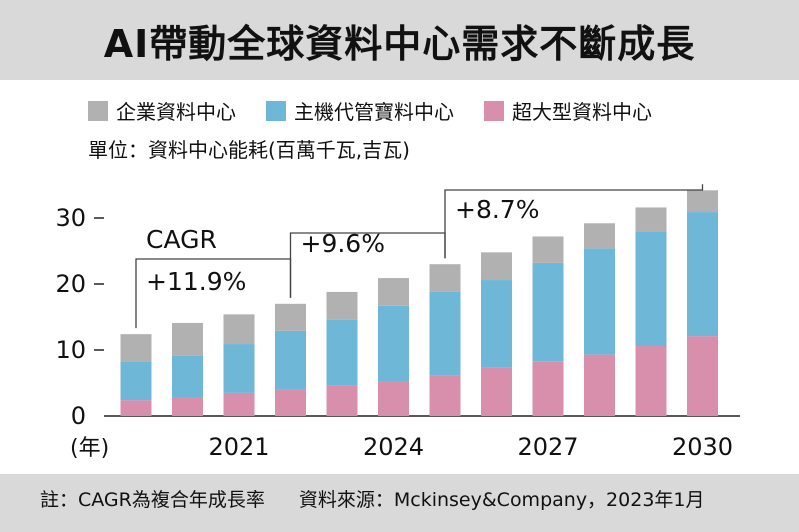 The width and height of the screenshot is (799, 532). What do you see at coordinates (651, 219) in the screenshot?
I see `bar-segment-enterprise-2029` at bounding box center [651, 219].